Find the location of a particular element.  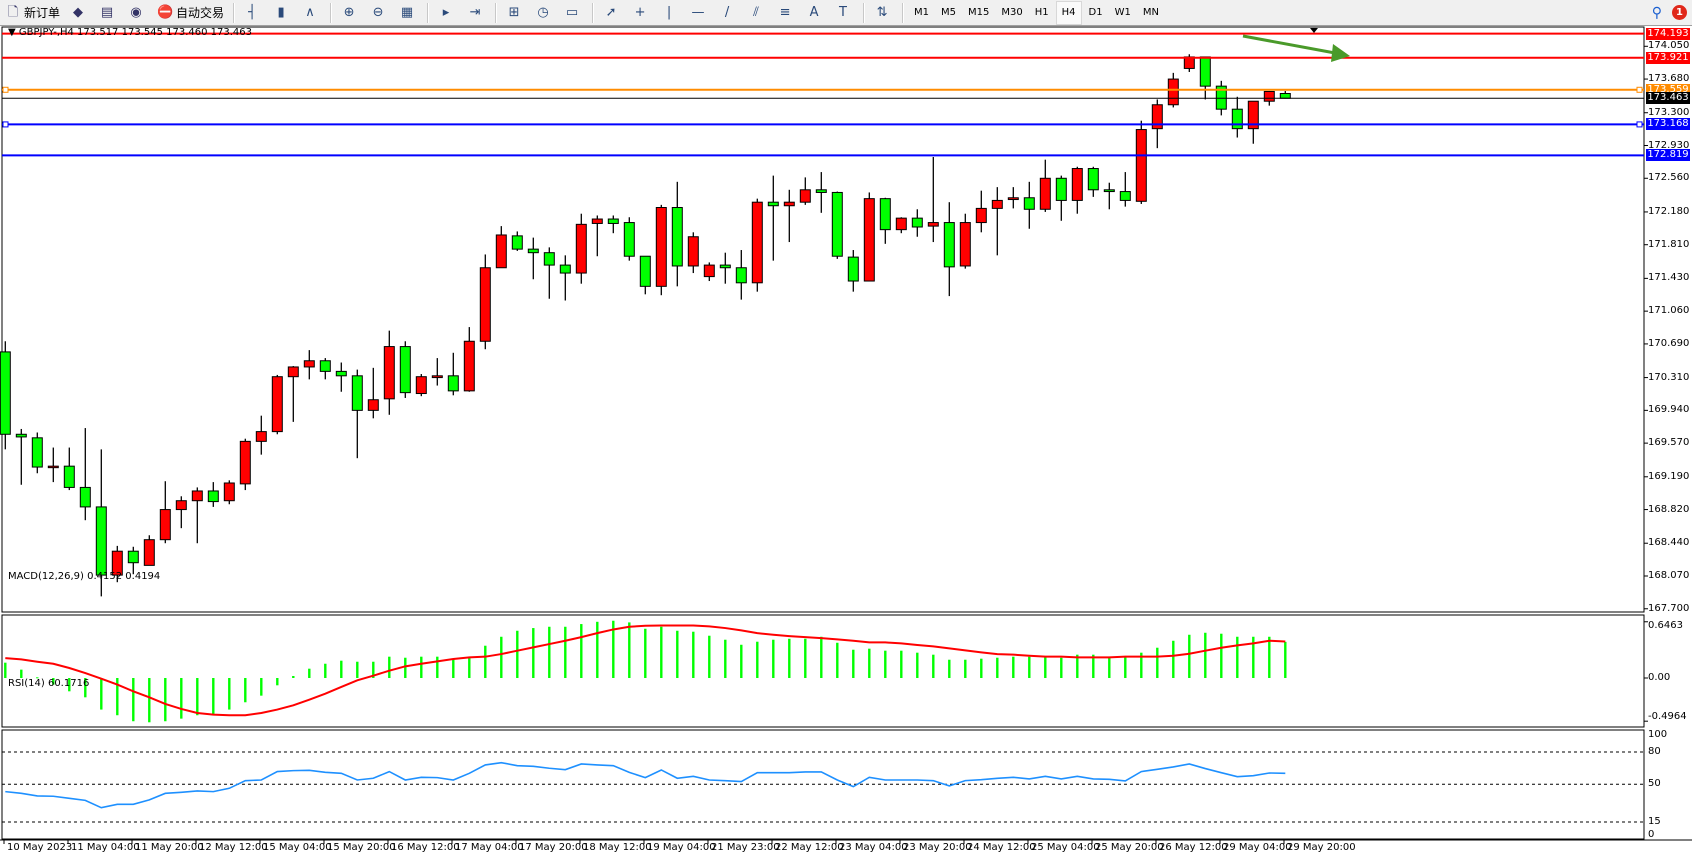

notifications-button: 1 is located at coordinates (1679, 13).